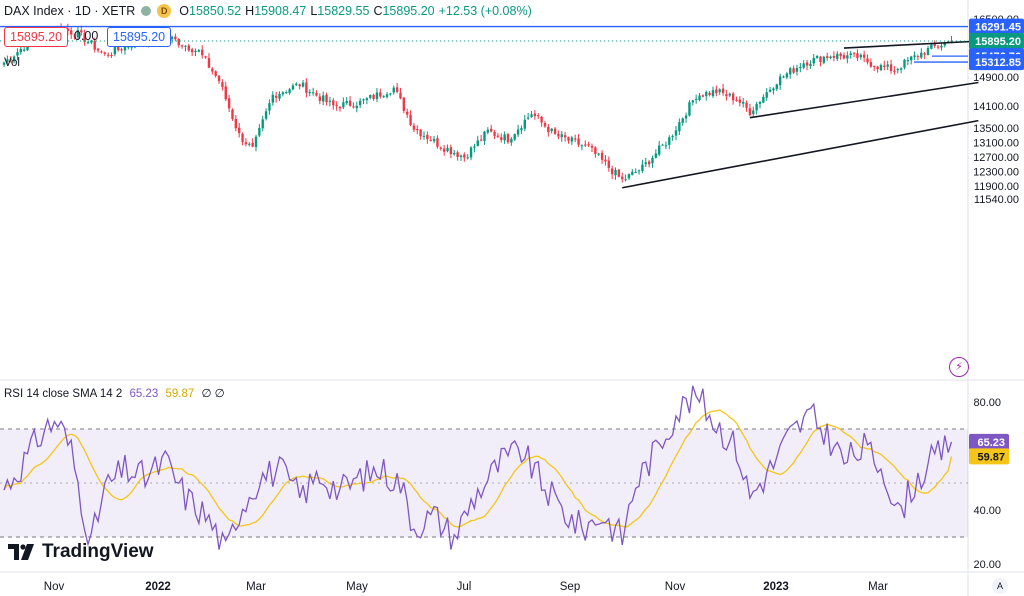 The height and width of the screenshot is (596, 1024). I want to click on rsi-legend: RSI 14 close SMA 14 2 65.23 59.87 ∅ ∅, so click(114, 393).